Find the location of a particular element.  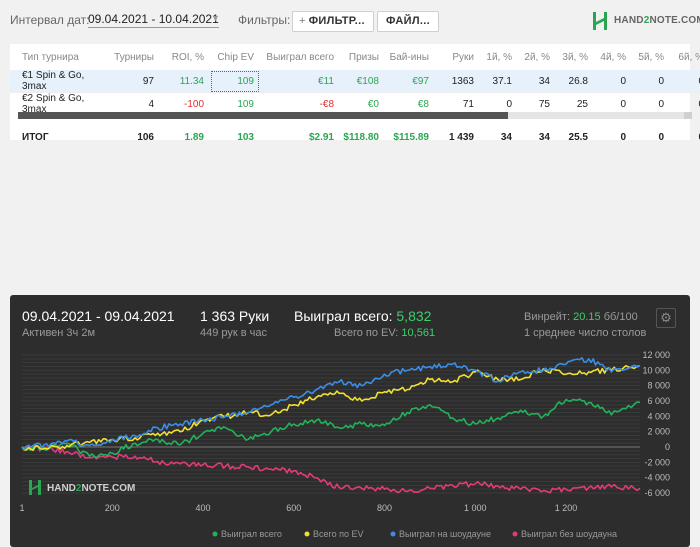

legend-label: Выиграл без шоудауна is located at coordinates (569, 534).